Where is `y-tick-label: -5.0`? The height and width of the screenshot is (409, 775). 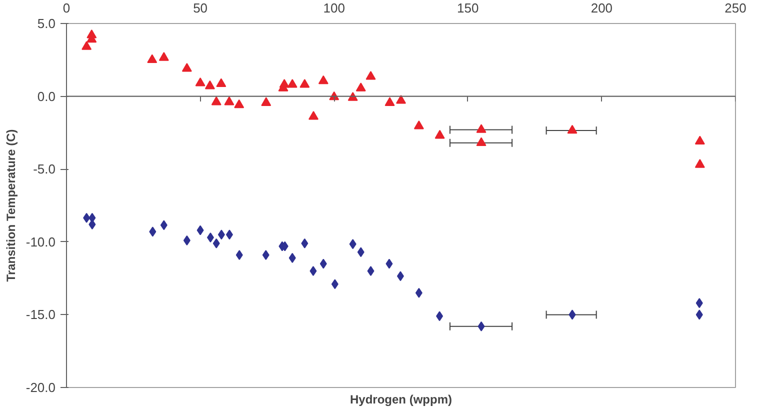
y-tick-label: -5.0 is located at coordinates (44, 169).